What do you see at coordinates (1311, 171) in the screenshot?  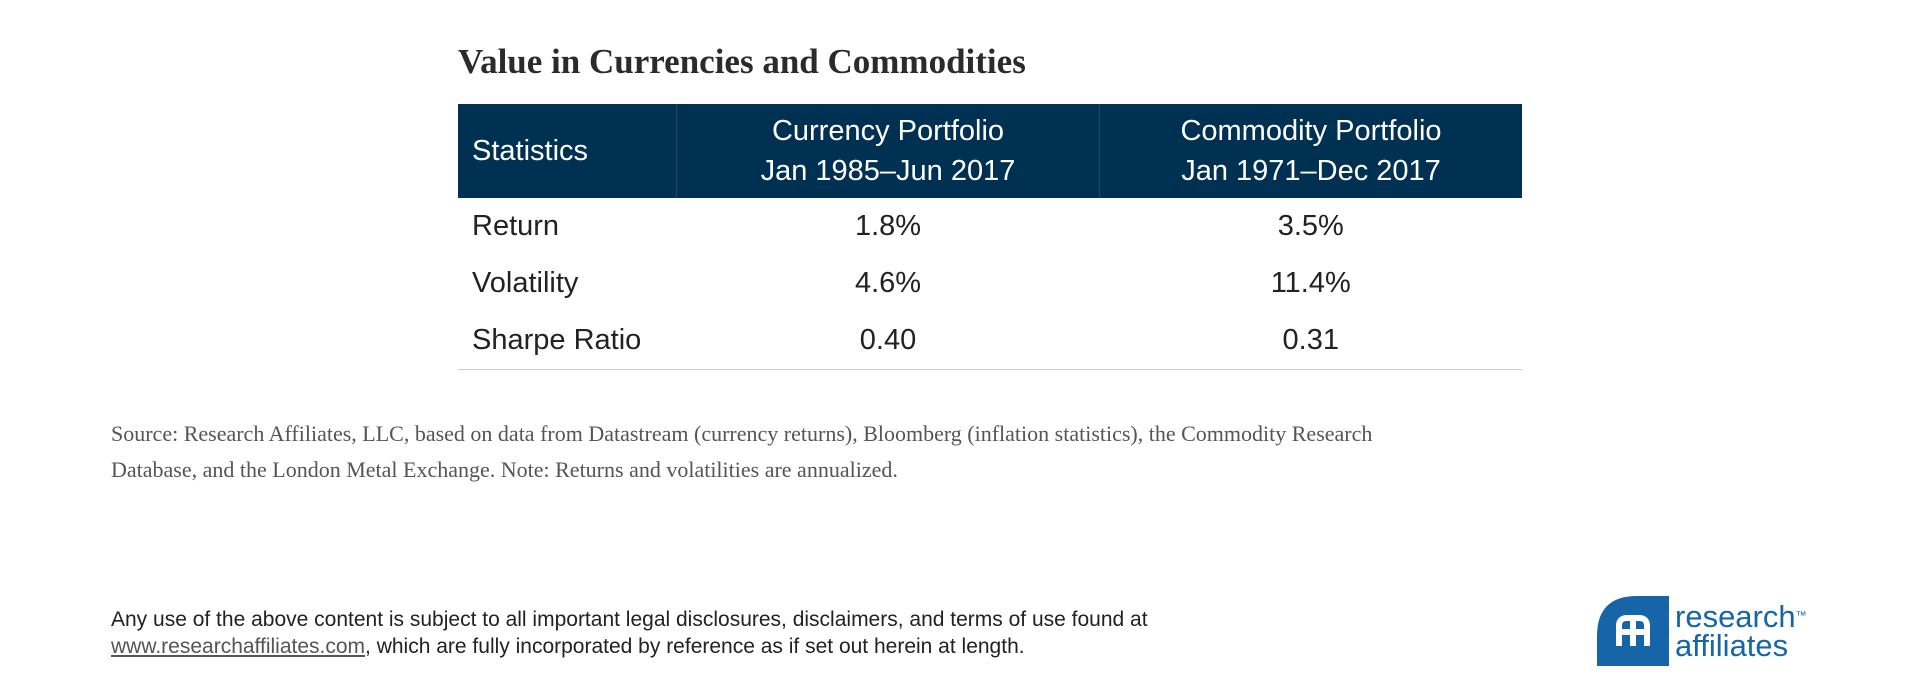 I see `header-line: Jan 1971–Dec 2017` at bounding box center [1311, 171].